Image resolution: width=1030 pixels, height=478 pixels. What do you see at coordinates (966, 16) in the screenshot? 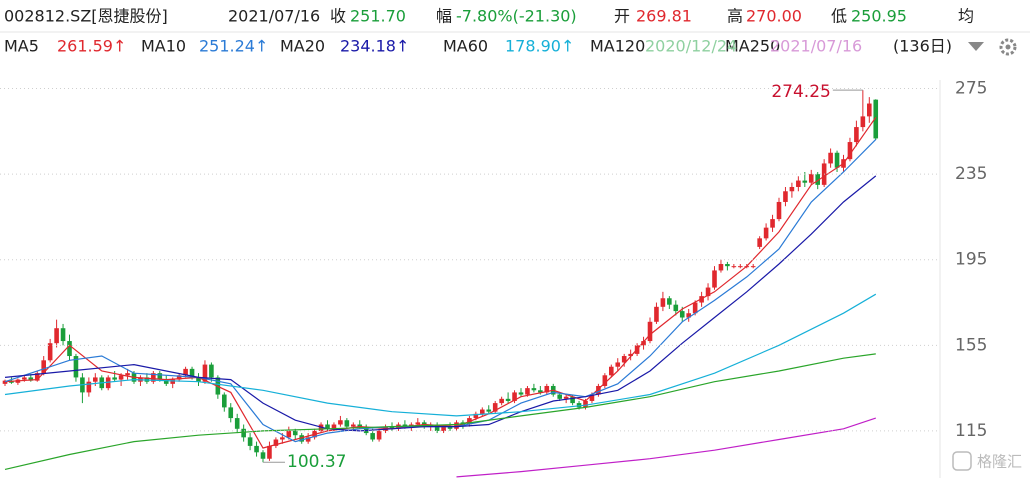
I see `header-label: 均` at bounding box center [966, 16].